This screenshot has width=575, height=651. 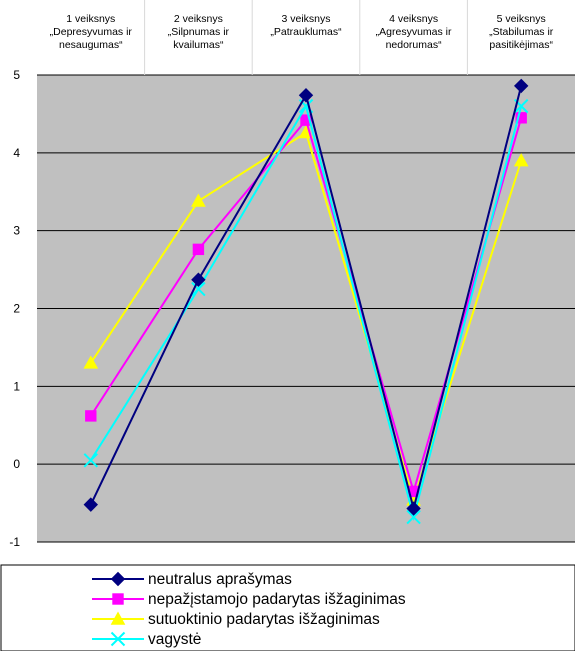 What do you see at coordinates (90, 19) in the screenshot?
I see `category-label-line: 1 veiksnys` at bounding box center [90, 19].